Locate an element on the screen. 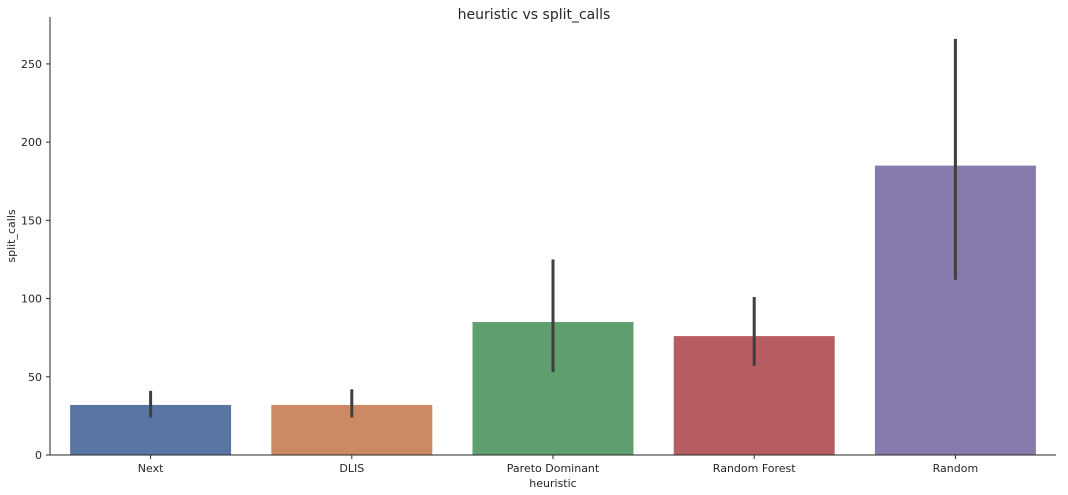  x-tick-label: Next is located at coordinates (151, 468).